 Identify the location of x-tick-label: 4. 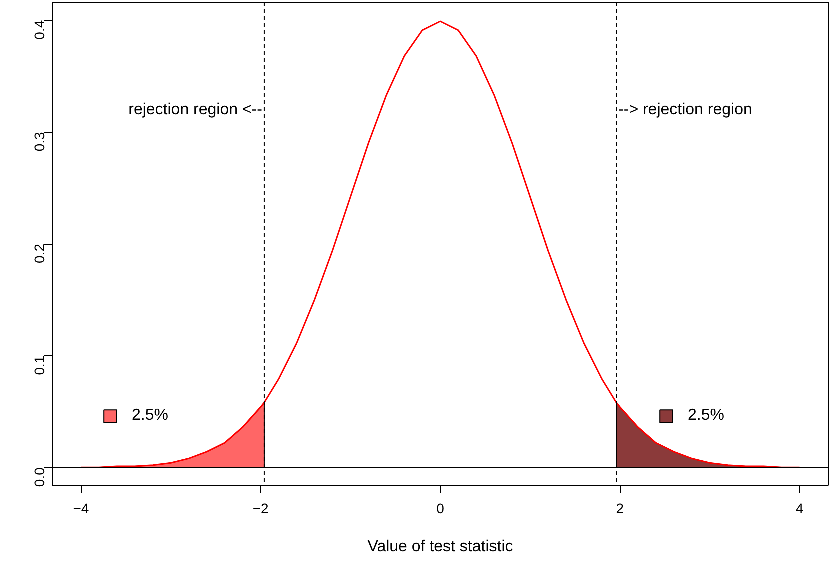
(800, 508).